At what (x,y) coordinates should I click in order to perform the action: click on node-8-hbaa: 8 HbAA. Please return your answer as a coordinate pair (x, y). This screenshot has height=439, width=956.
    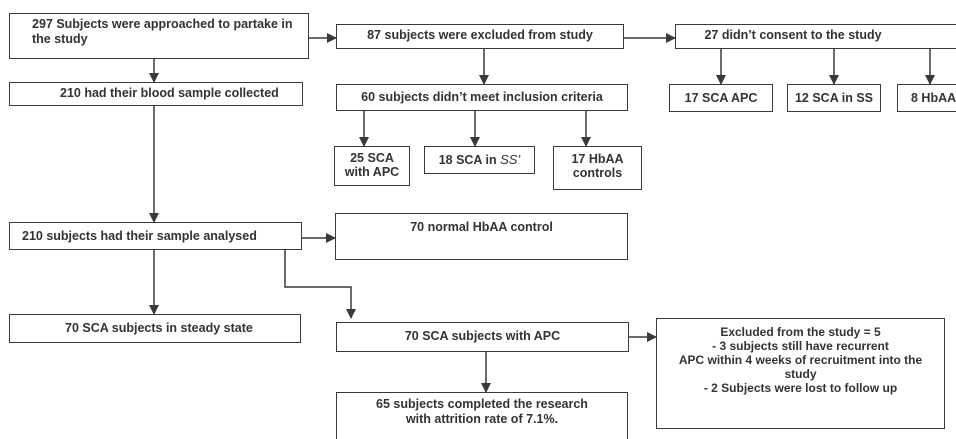
    Looking at the image, I should click on (926, 98).